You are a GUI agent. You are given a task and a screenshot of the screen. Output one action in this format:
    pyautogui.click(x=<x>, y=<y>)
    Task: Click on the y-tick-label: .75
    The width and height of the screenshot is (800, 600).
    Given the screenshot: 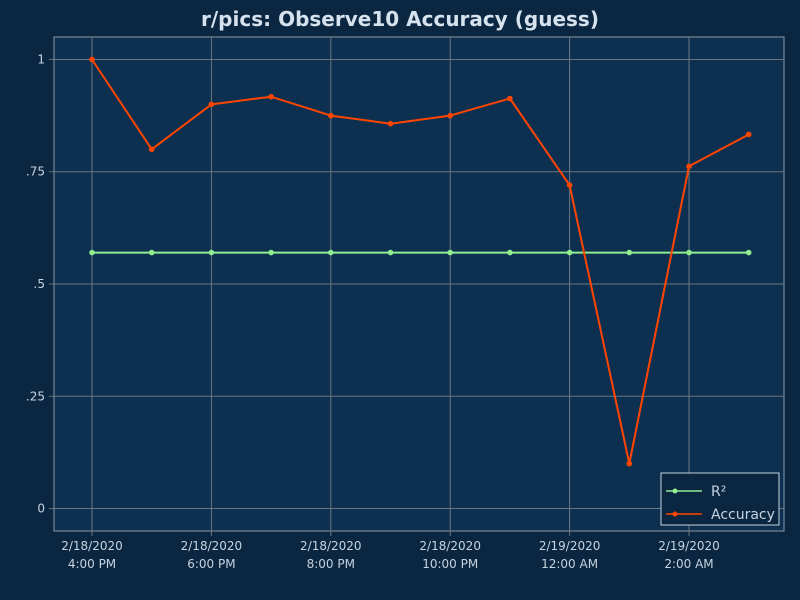 What is the action you would take?
    pyautogui.click(x=35, y=172)
    